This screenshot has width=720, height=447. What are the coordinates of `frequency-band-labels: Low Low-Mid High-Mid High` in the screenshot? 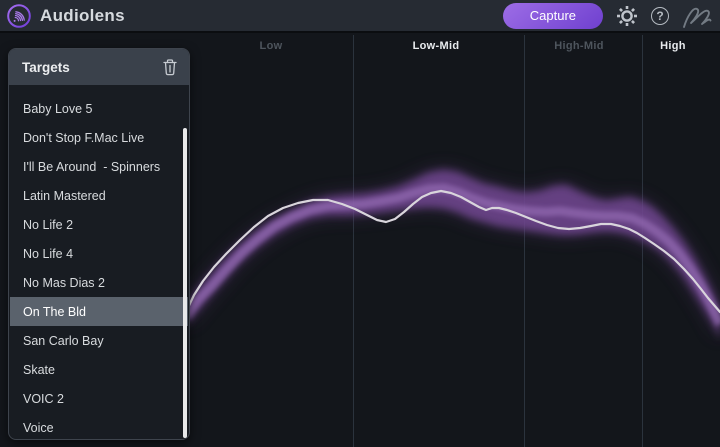 It's located at (360, 28).